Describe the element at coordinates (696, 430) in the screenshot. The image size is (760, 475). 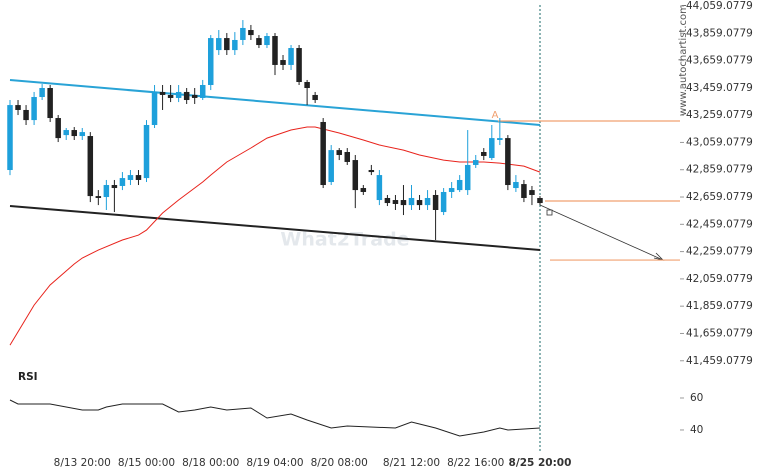
I see `rsi-tick-label: 40` at that location.